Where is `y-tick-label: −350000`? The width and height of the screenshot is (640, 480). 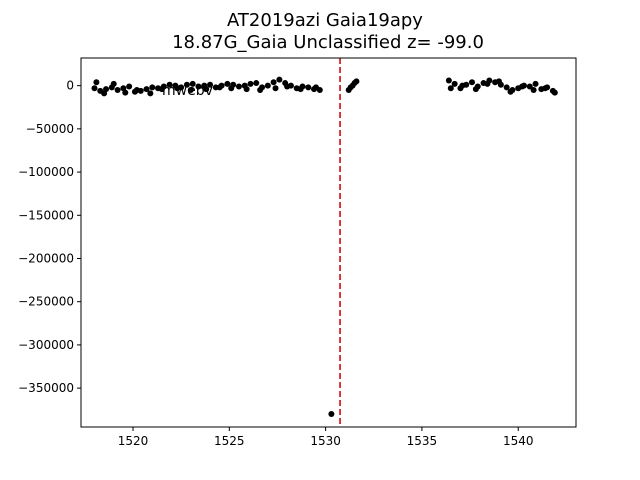 y-tick-label: −350000 is located at coordinates (46, 388).